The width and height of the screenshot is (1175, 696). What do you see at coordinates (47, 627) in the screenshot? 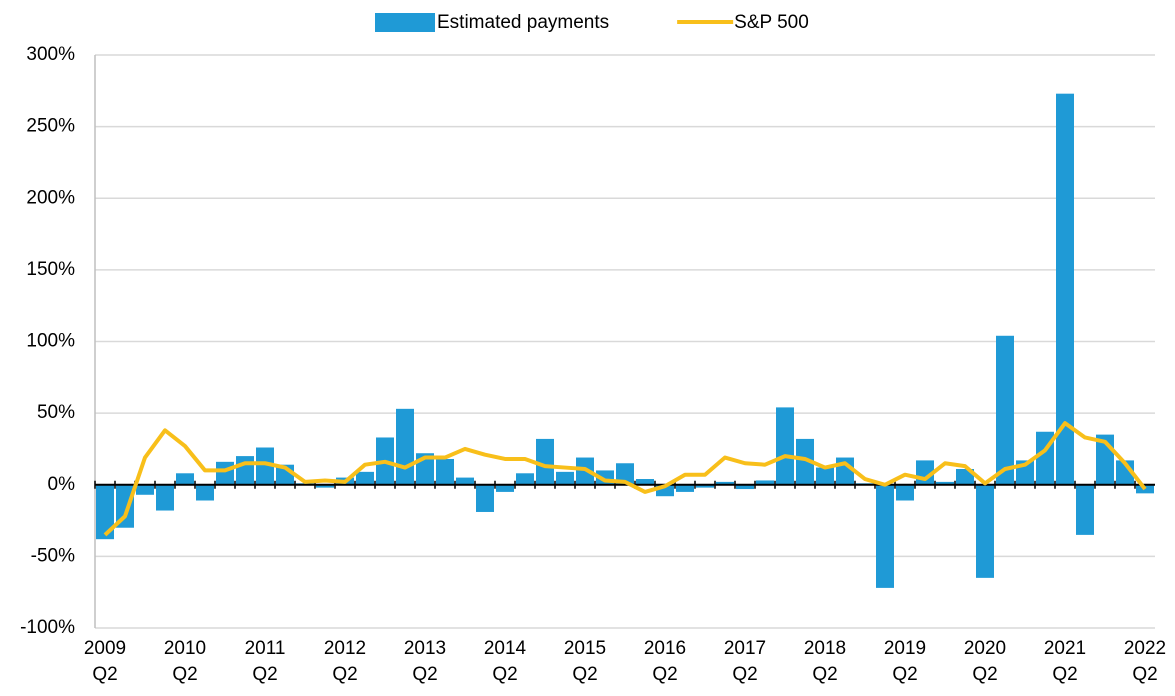
I see `y-tick-label: -100%` at bounding box center [47, 627].